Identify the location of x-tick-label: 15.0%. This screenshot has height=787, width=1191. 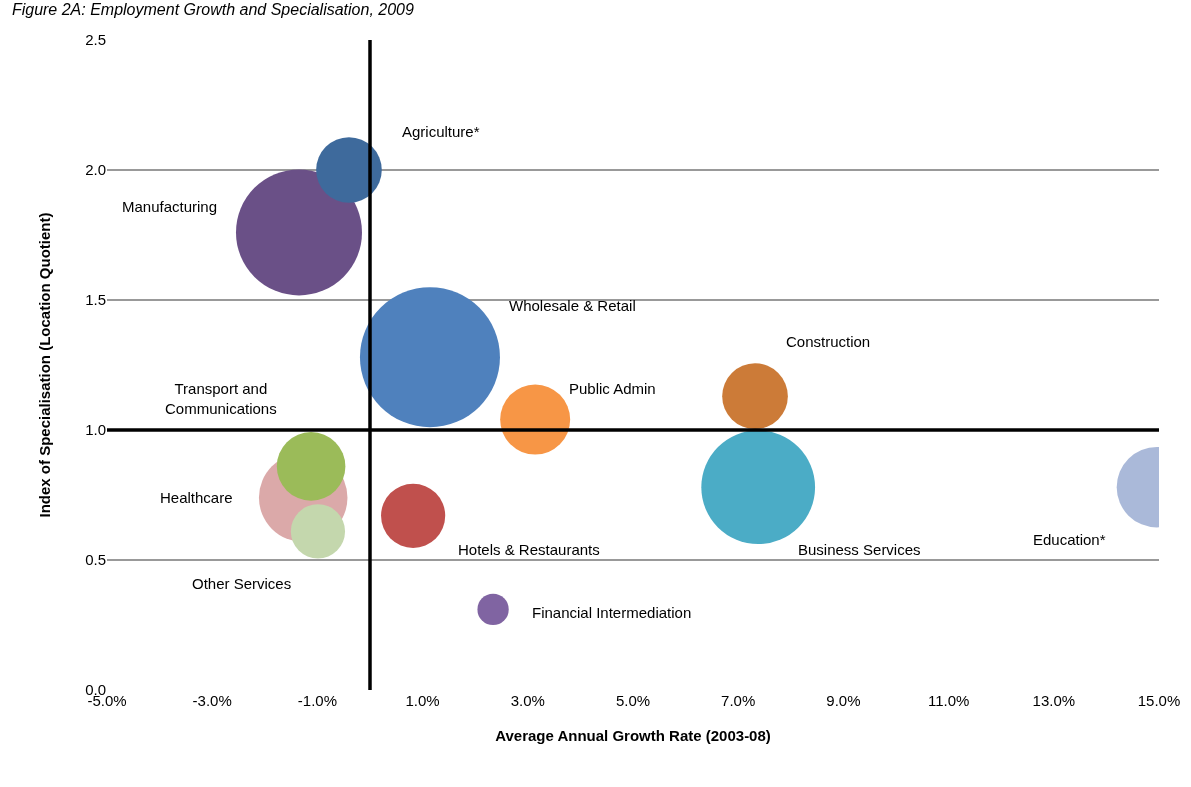
(1159, 700).